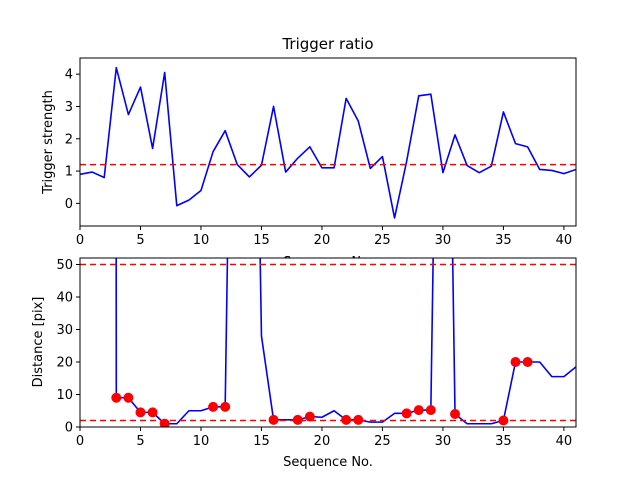  I want to click on y-tick-label: 4, so click(69, 75).